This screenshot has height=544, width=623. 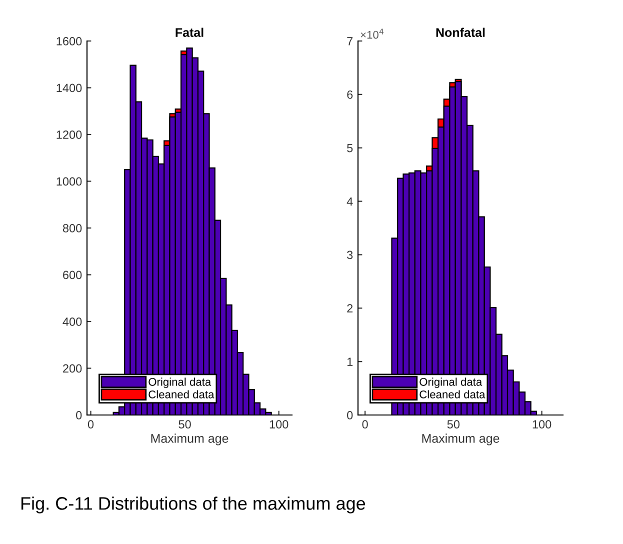 What do you see at coordinates (69, 134) in the screenshot?
I see `y-tick-label: 1200` at bounding box center [69, 134].